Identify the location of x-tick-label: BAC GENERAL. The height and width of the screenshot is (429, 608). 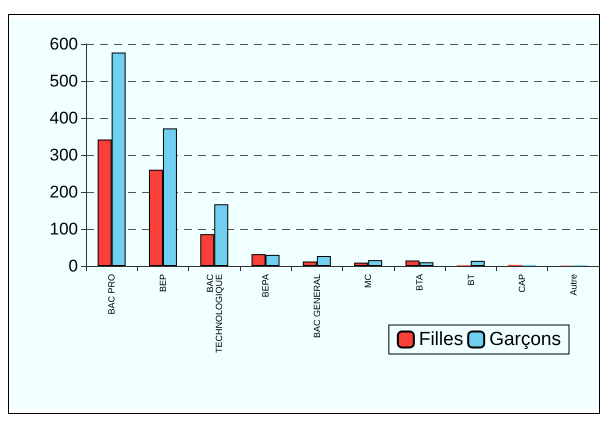
(317, 306).